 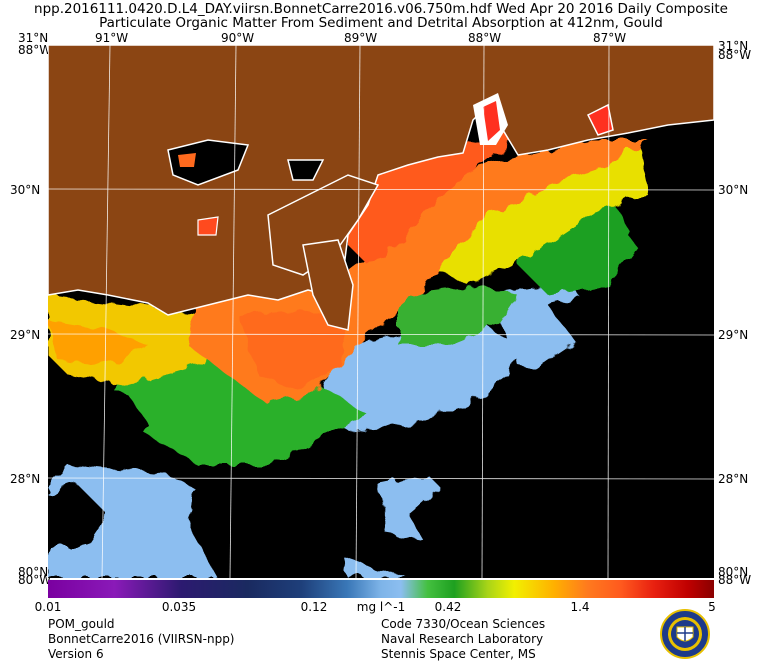 What do you see at coordinates (112, 38) in the screenshot?
I see `lon-label: 91°W` at bounding box center [112, 38].